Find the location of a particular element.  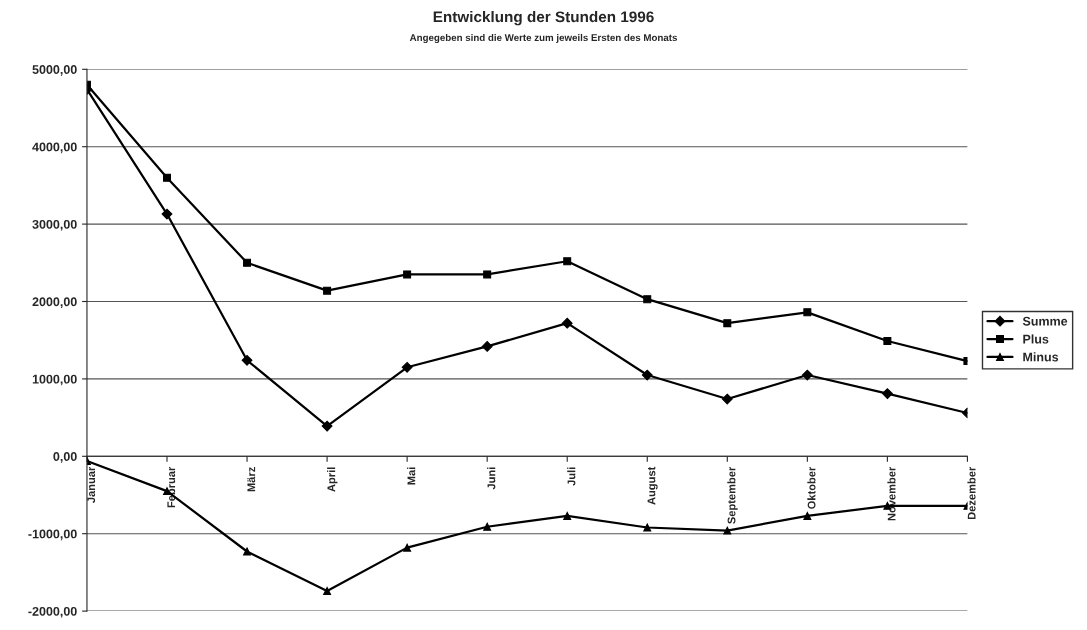

y-tick-label: -1000,00 is located at coordinates (52, 535).